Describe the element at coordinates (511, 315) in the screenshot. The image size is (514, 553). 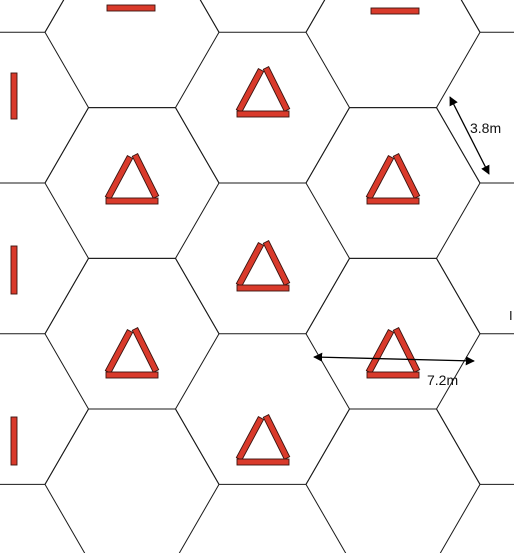
I see `right-edge-glyph: I` at that location.